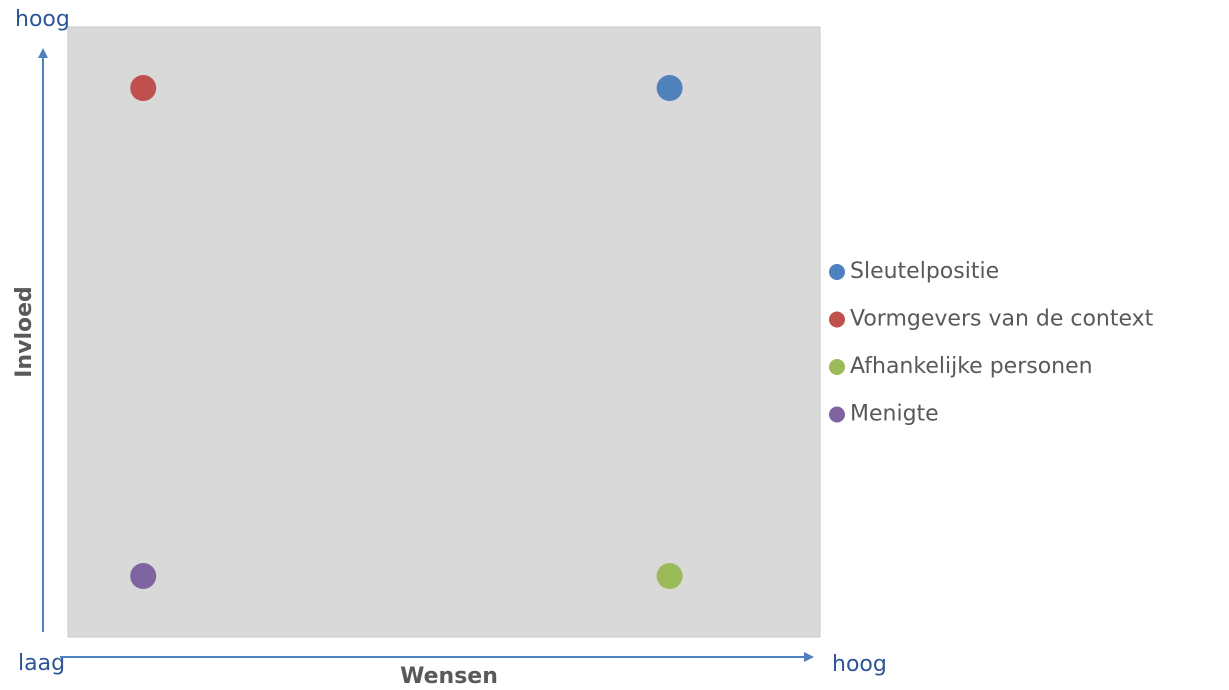  What do you see at coordinates (41, 663) in the screenshot?
I see `low-label: laag` at bounding box center [41, 663].